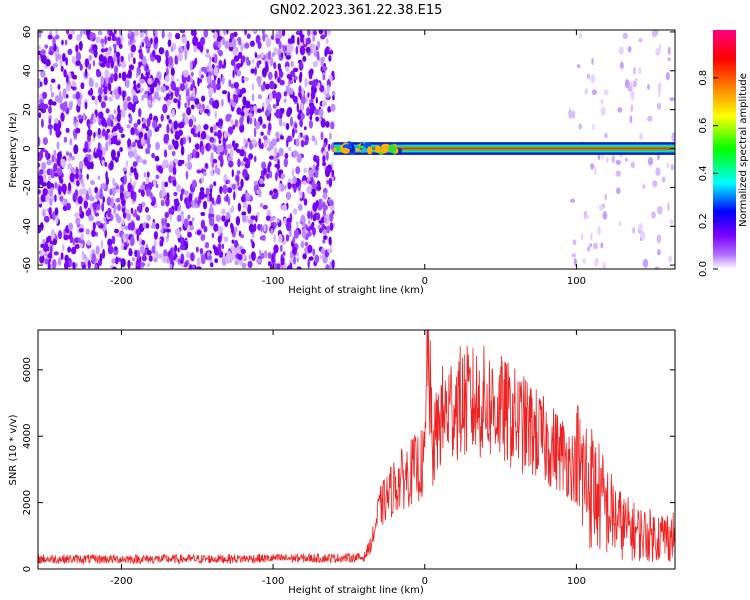 This screenshot has height=600, width=750. I want to click on x-tick-label: -100, so click(273, 581).